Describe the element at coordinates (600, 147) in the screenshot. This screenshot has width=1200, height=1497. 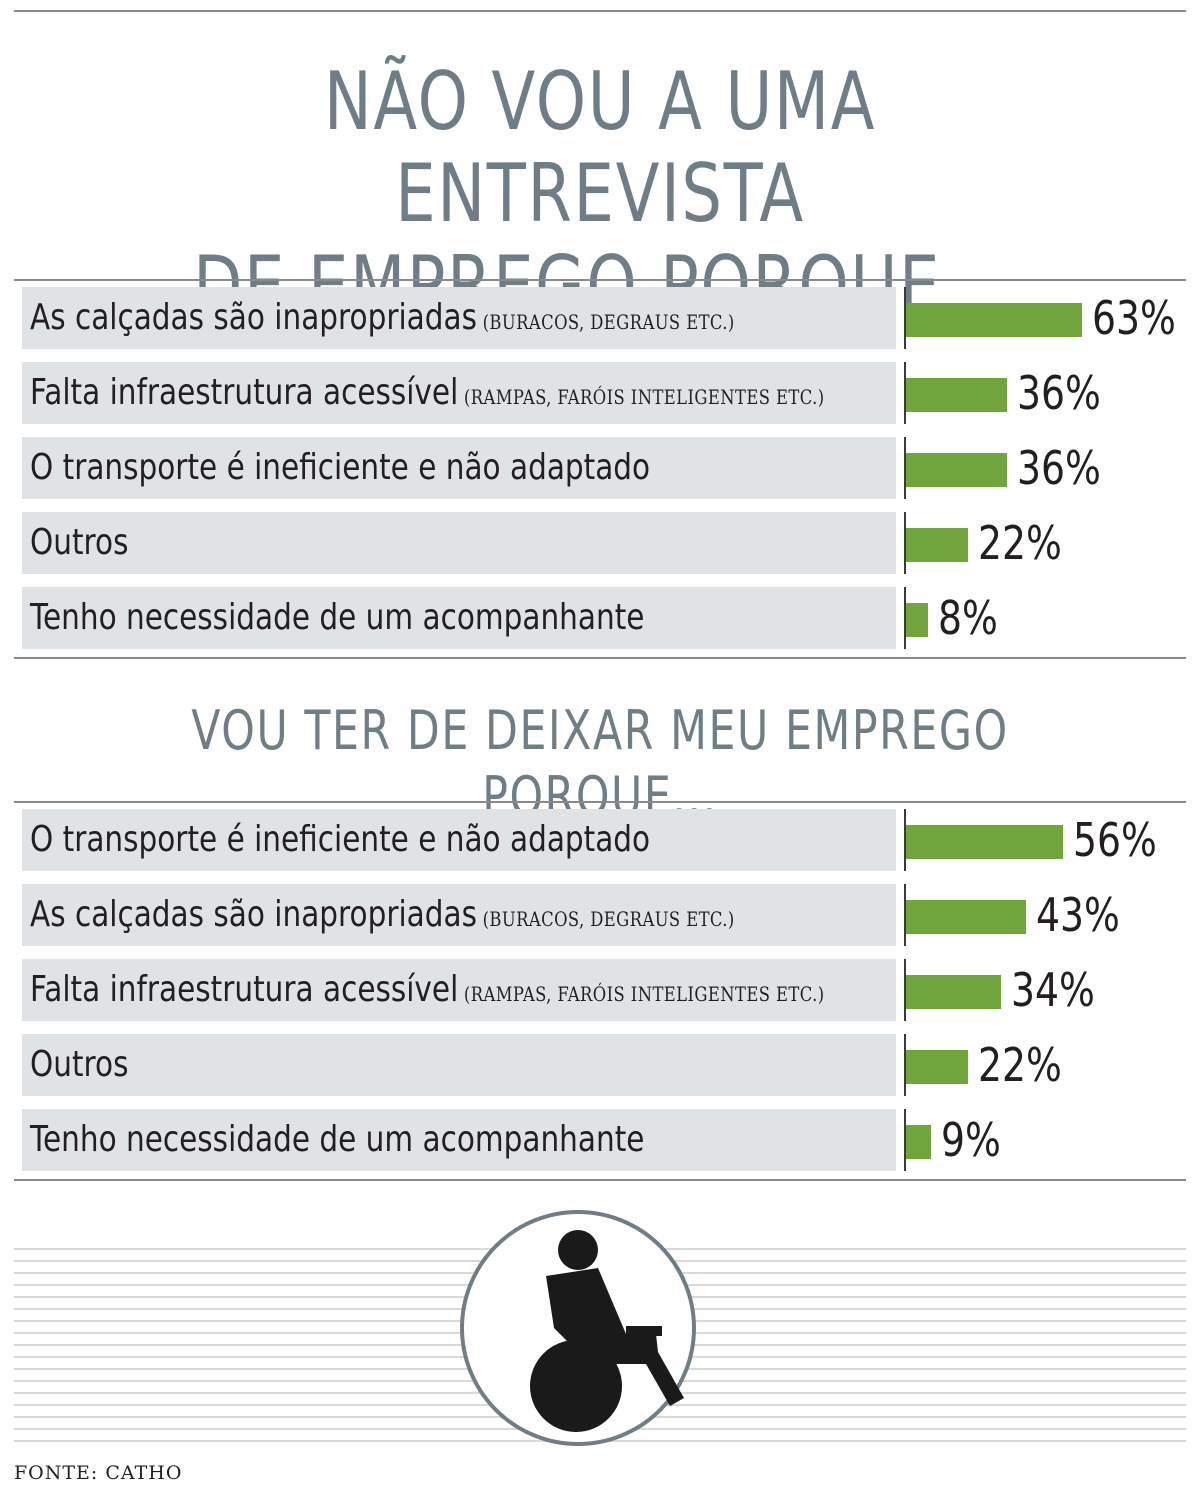
I see `chart-1-title-line-1: NÃO VOU A UMA ENTREVISTA` at that location.